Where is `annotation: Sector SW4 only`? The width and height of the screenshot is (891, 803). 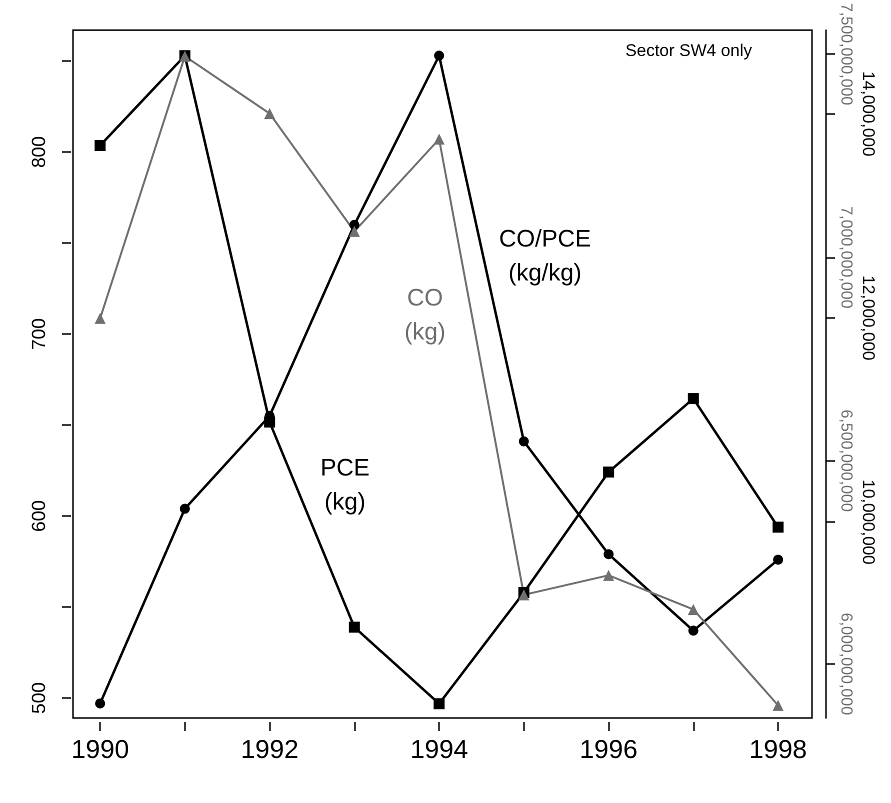
annotation: Sector SW4 only is located at coordinates (688, 50).